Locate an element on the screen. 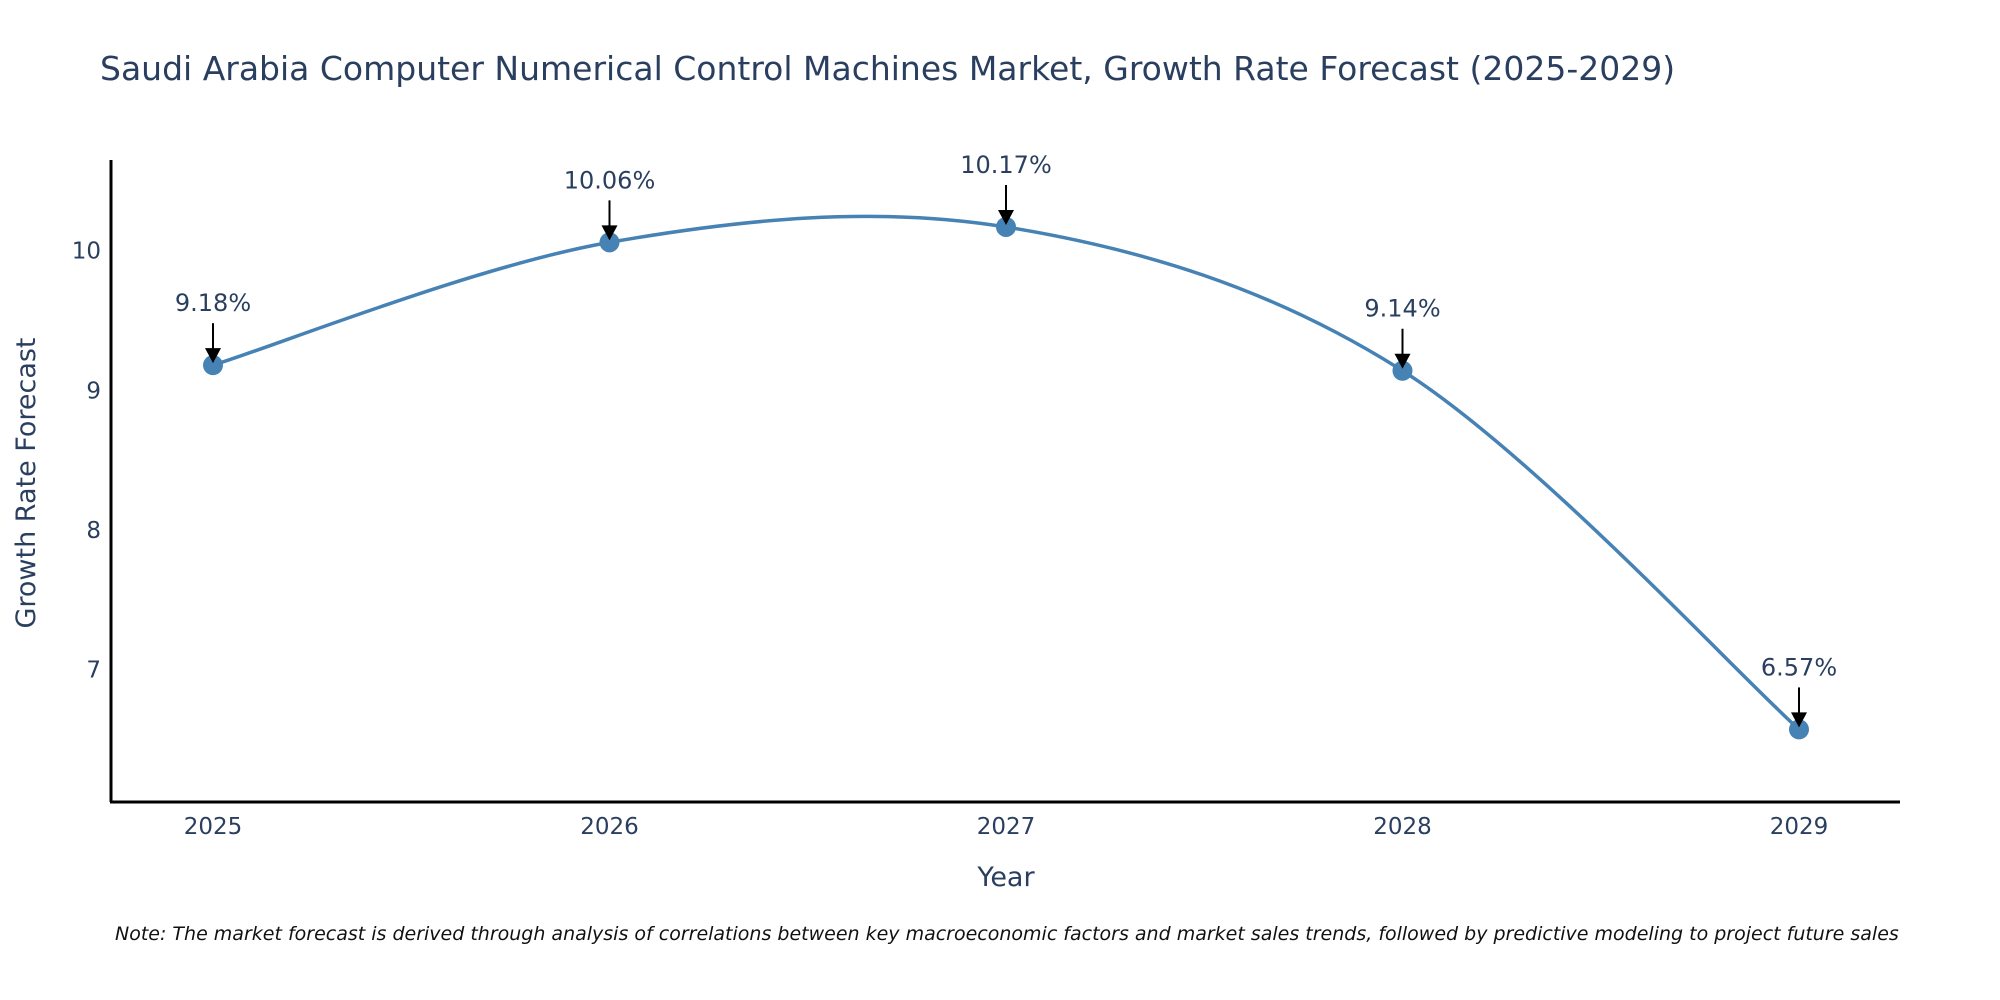 Image resolution: width=2000 pixels, height=1000 pixels. data-label: 10.06% is located at coordinates (610, 180).